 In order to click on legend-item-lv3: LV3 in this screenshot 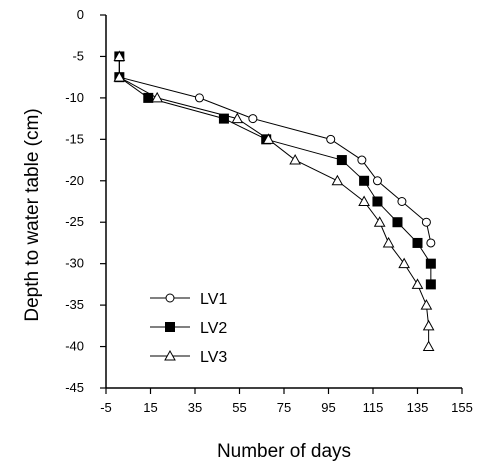, I will do `click(188, 357)`.